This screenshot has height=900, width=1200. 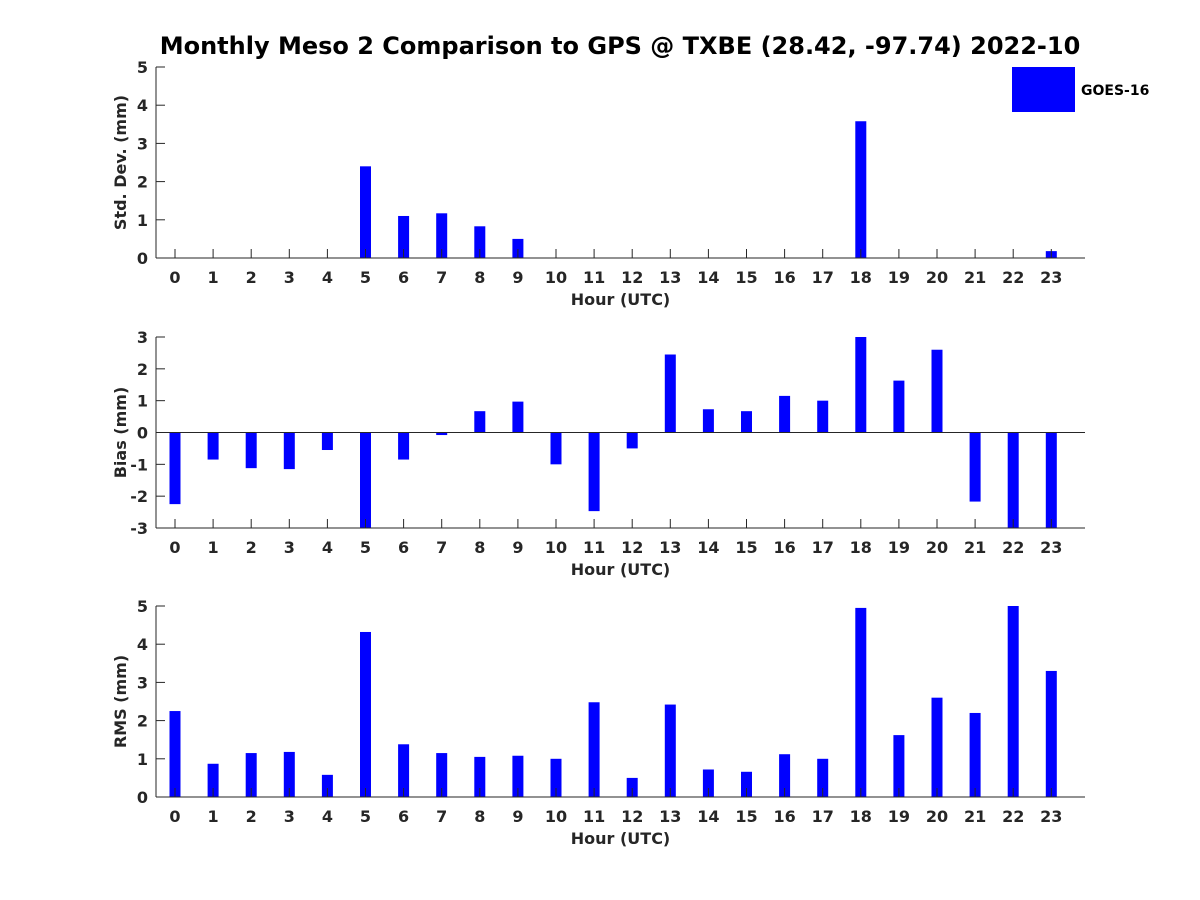 I want to click on y-tick-label: -2, so click(x=139, y=496).